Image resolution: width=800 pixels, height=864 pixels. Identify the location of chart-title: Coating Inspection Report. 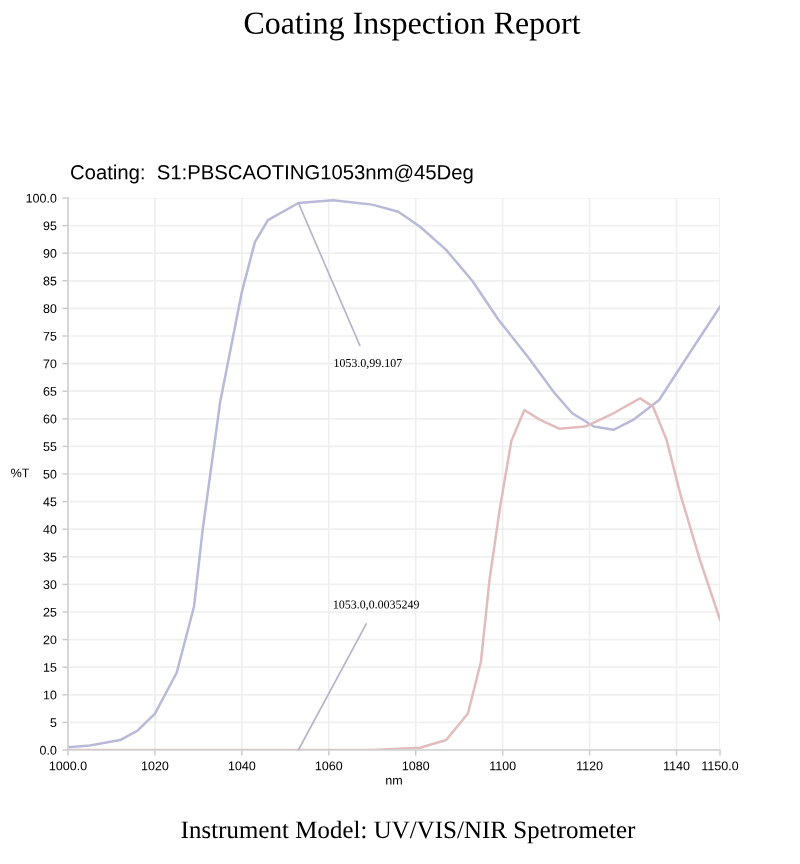
(412, 26).